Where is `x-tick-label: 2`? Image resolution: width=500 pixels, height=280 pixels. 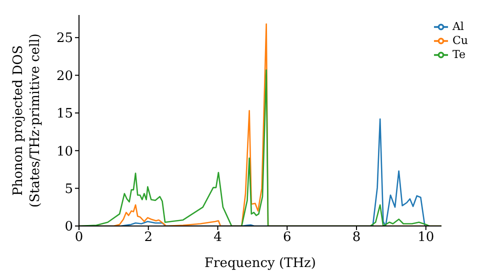 x-tick-label: 2 is located at coordinates (148, 238).